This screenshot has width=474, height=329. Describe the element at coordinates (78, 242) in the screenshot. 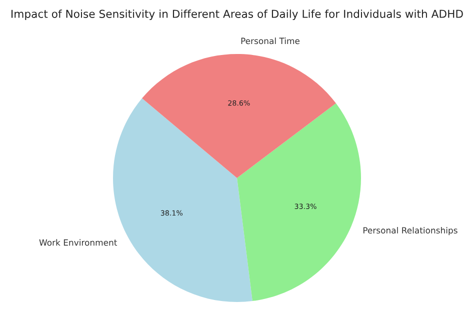

I see `slice-label: Work Environment` at that location.